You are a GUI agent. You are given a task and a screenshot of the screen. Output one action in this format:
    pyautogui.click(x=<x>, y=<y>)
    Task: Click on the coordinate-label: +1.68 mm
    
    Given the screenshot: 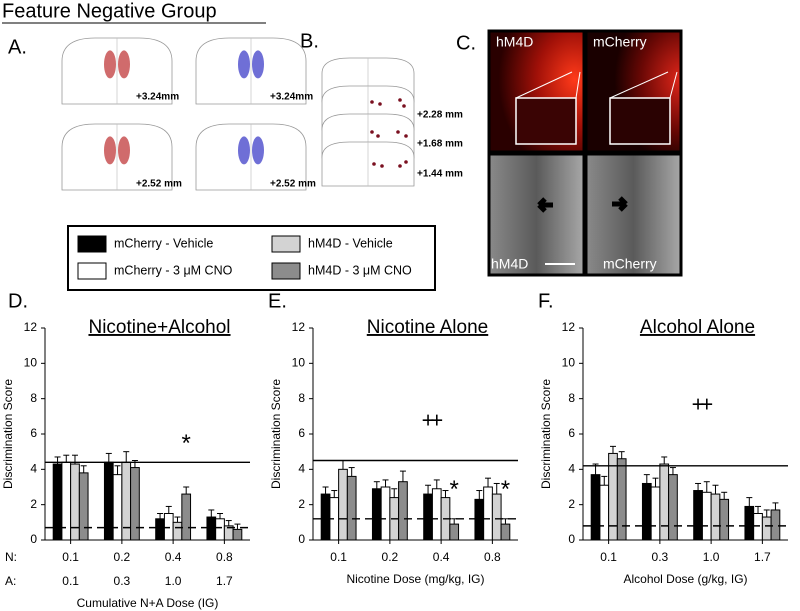 What is the action you would take?
    pyautogui.click(x=440, y=144)
    